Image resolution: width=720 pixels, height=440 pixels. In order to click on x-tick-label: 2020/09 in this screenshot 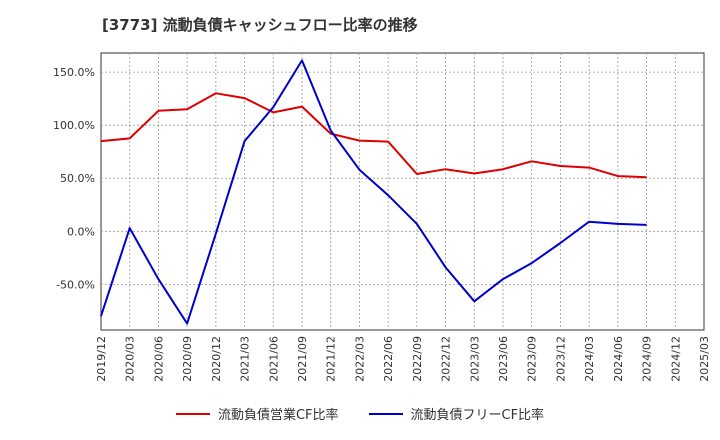, I will do `click(187, 359)`.